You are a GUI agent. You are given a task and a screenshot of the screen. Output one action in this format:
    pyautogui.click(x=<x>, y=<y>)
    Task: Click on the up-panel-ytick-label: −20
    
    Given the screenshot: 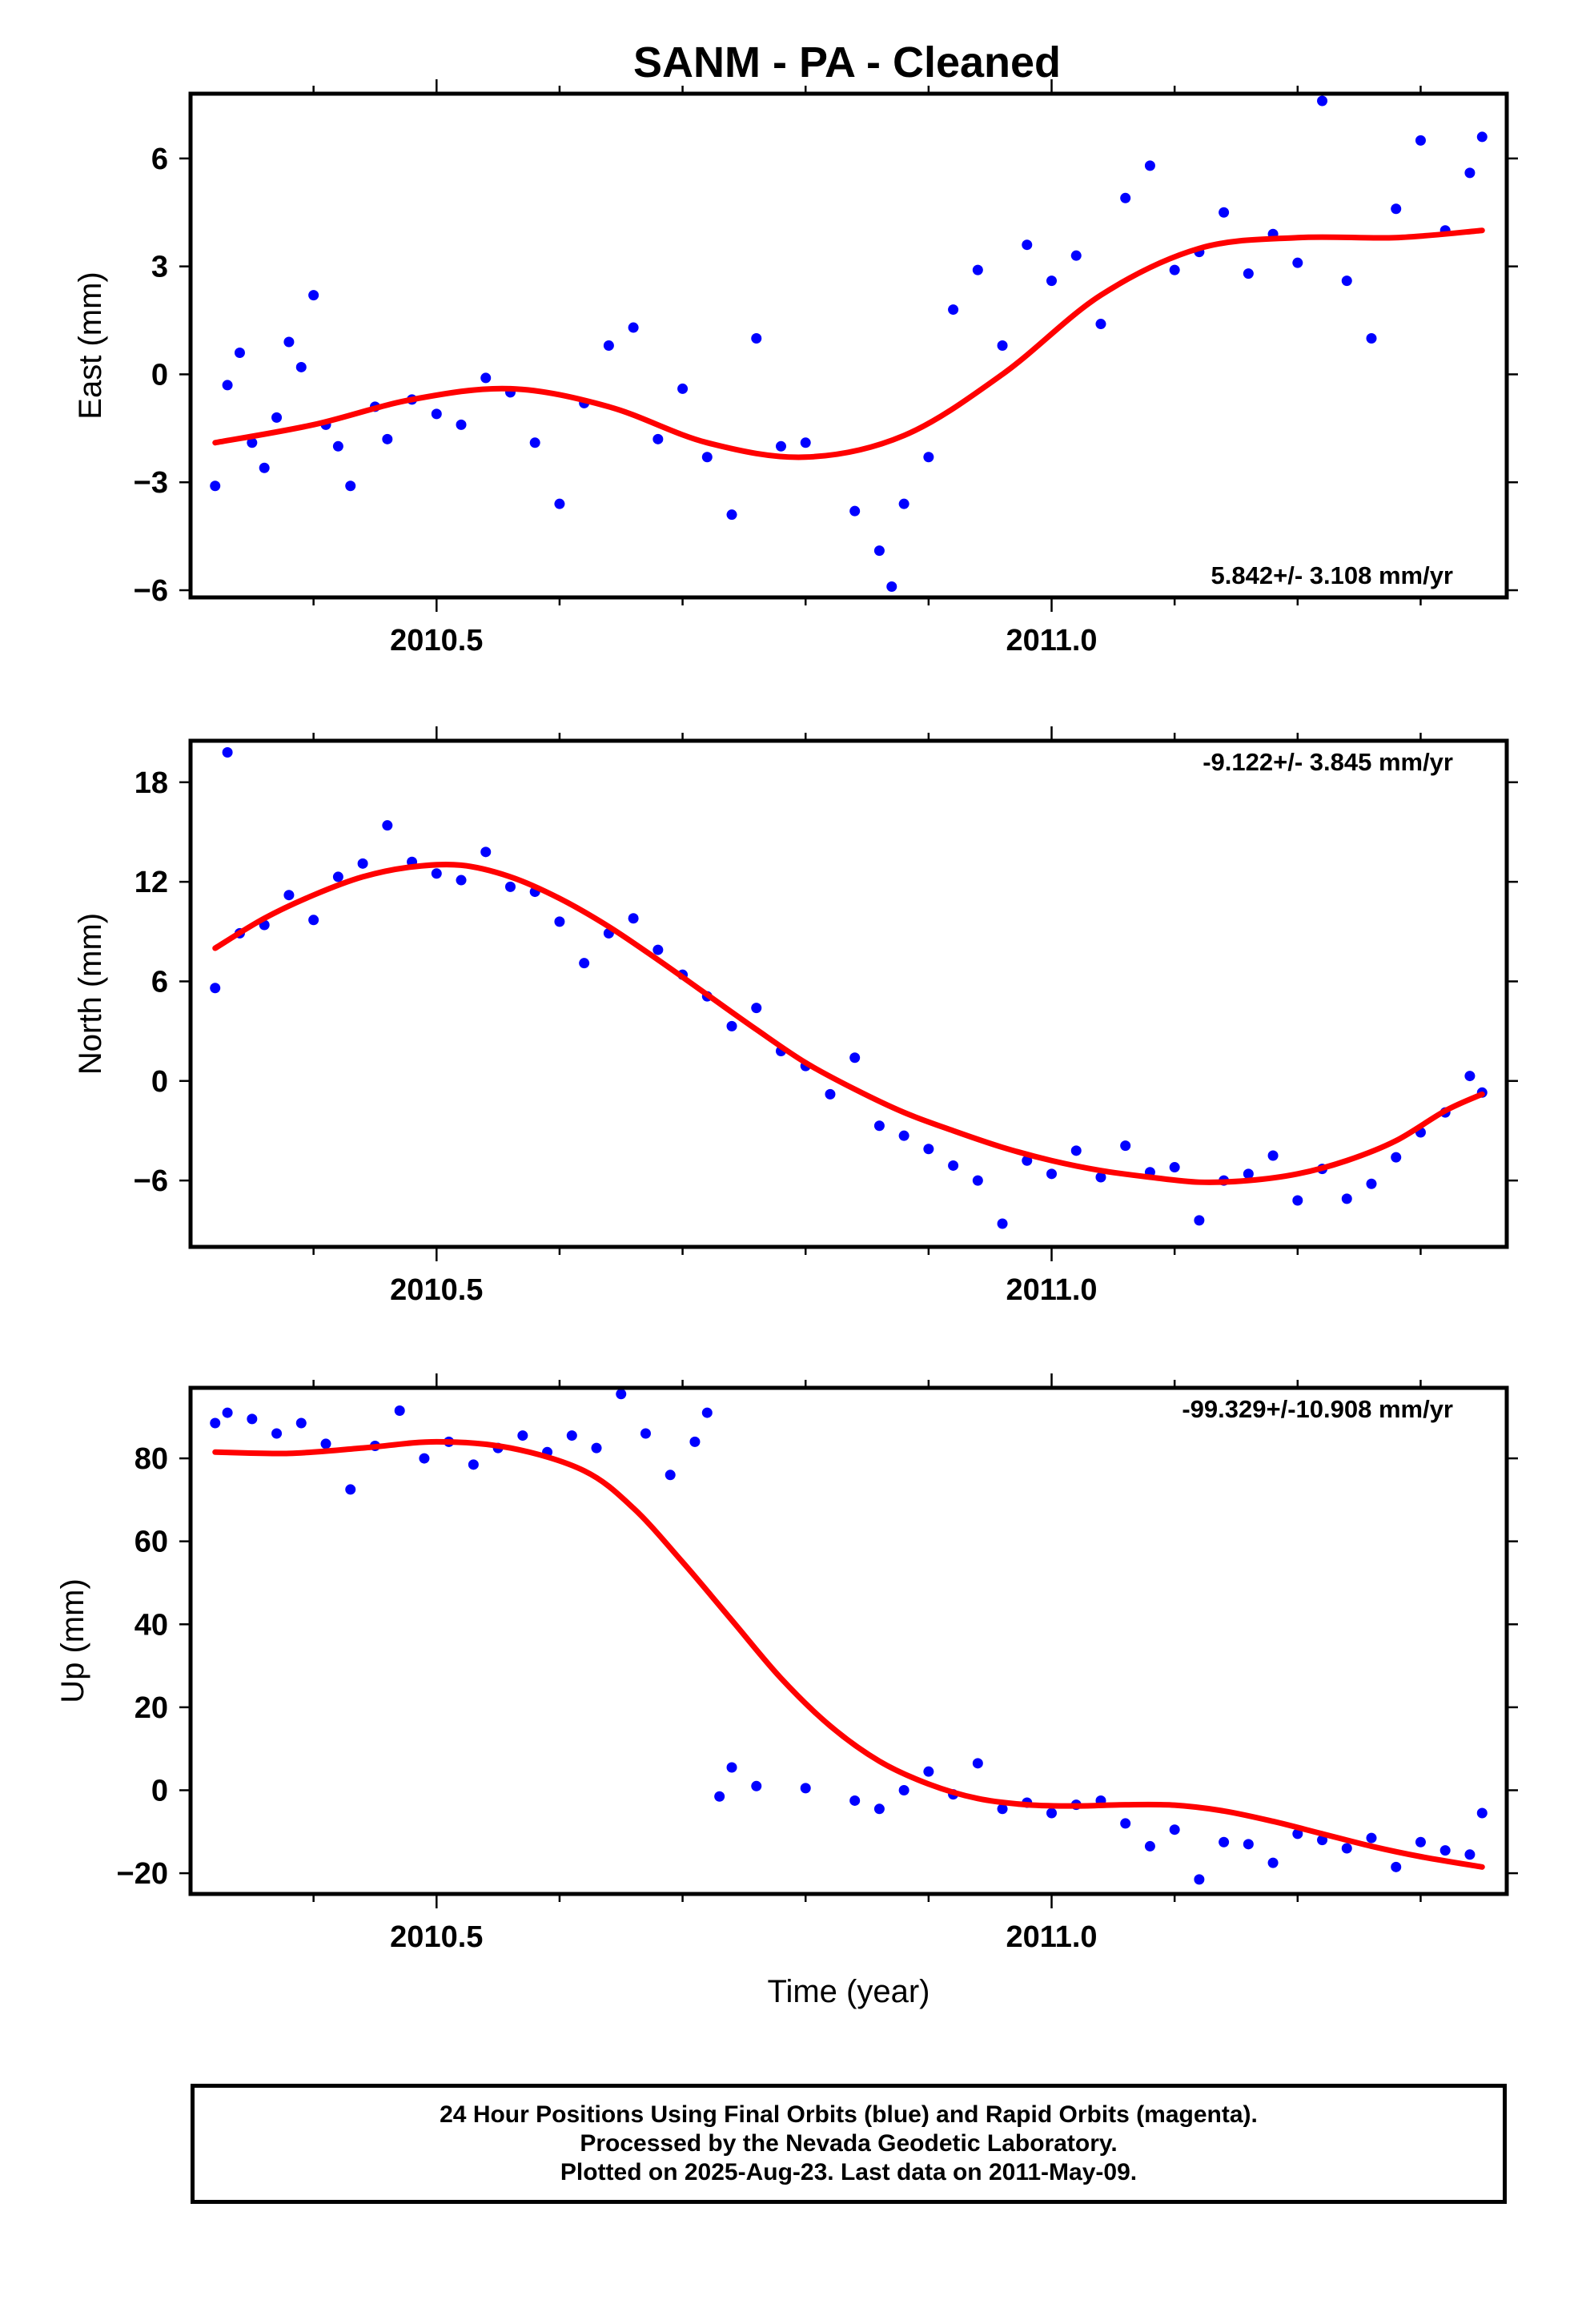 What is the action you would take?
    pyautogui.click(x=142, y=1874)
    